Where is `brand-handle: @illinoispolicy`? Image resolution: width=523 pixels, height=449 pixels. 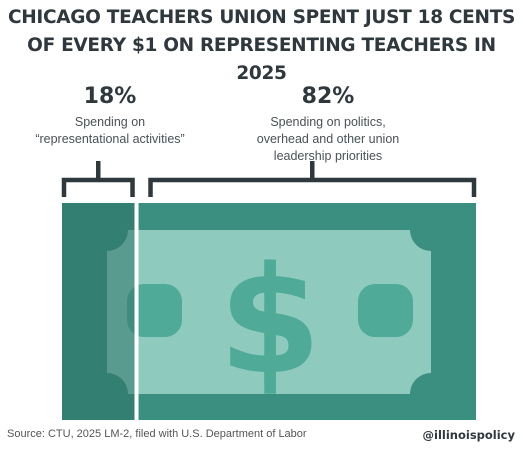 brand-handle: @illinoispolicy is located at coordinates (468, 435).